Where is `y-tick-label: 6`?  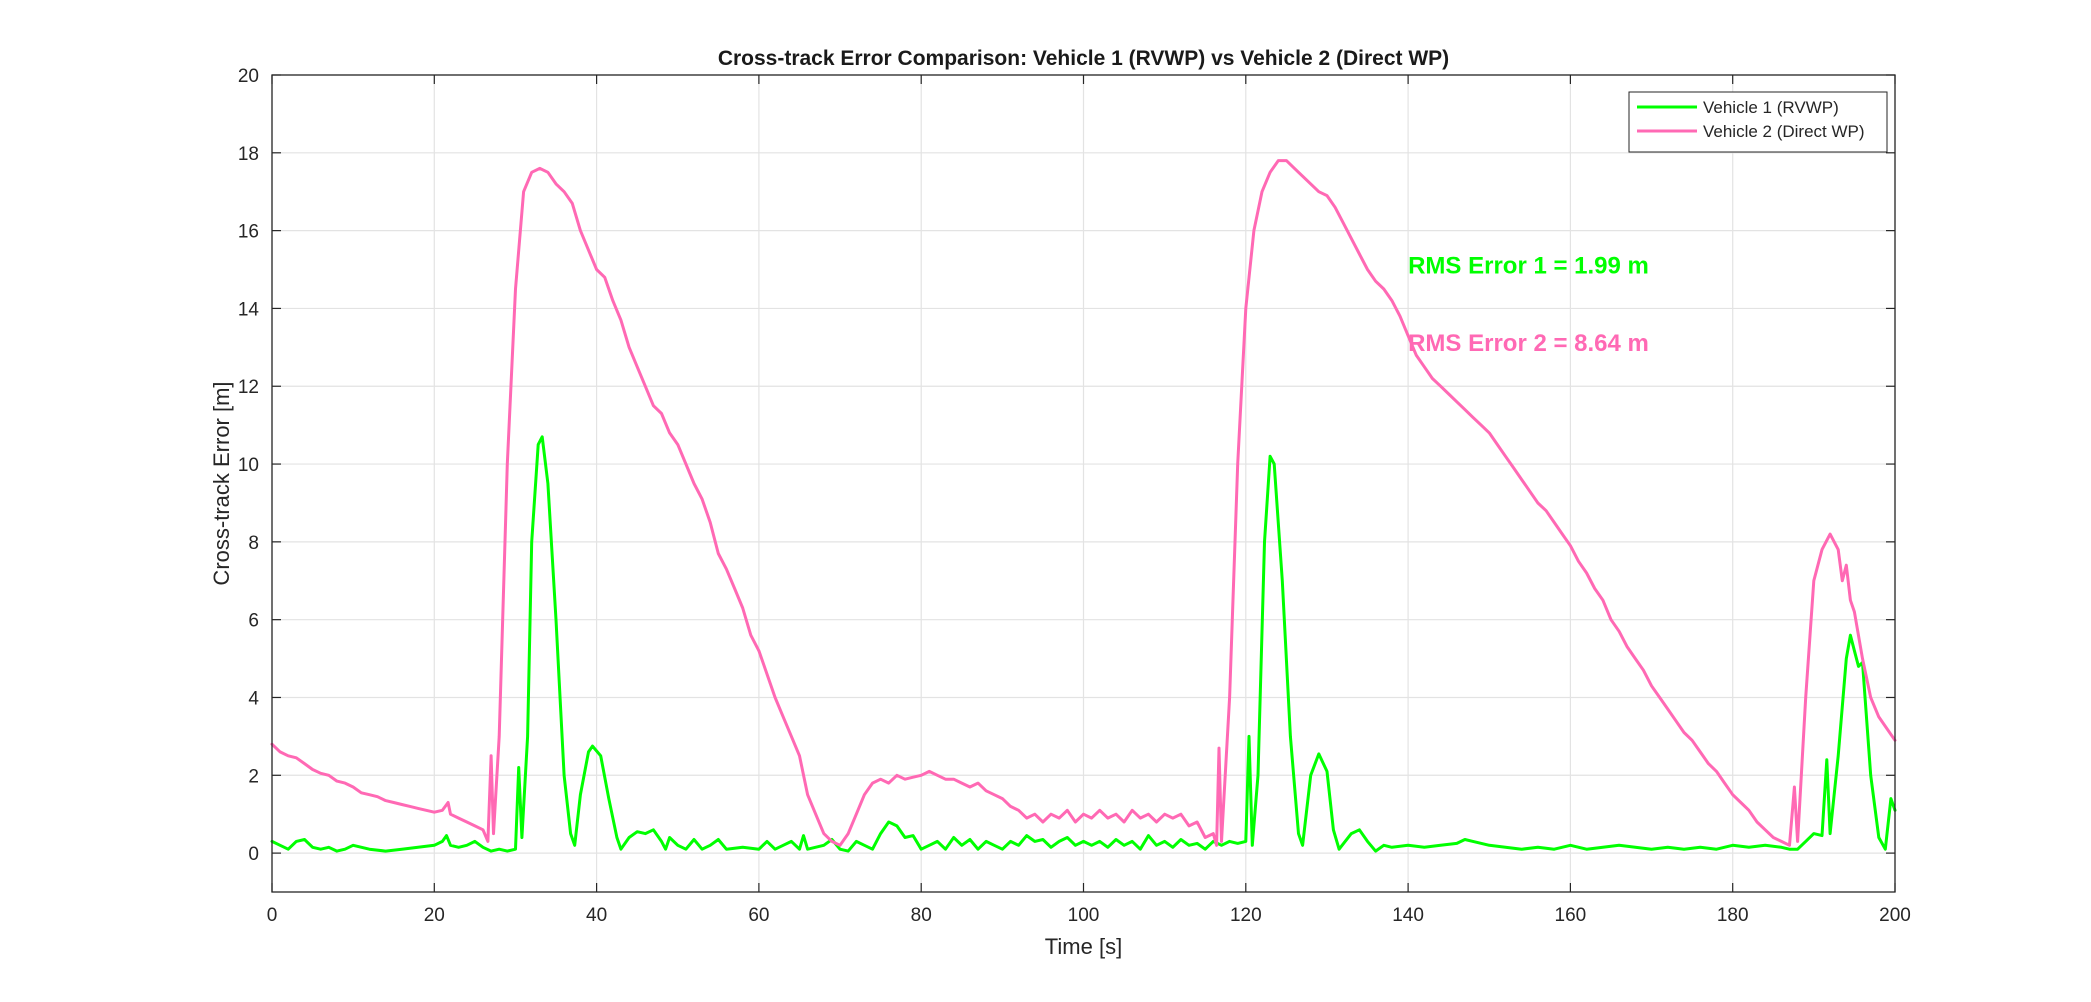
y-tick-label: 6 is located at coordinates (253, 621).